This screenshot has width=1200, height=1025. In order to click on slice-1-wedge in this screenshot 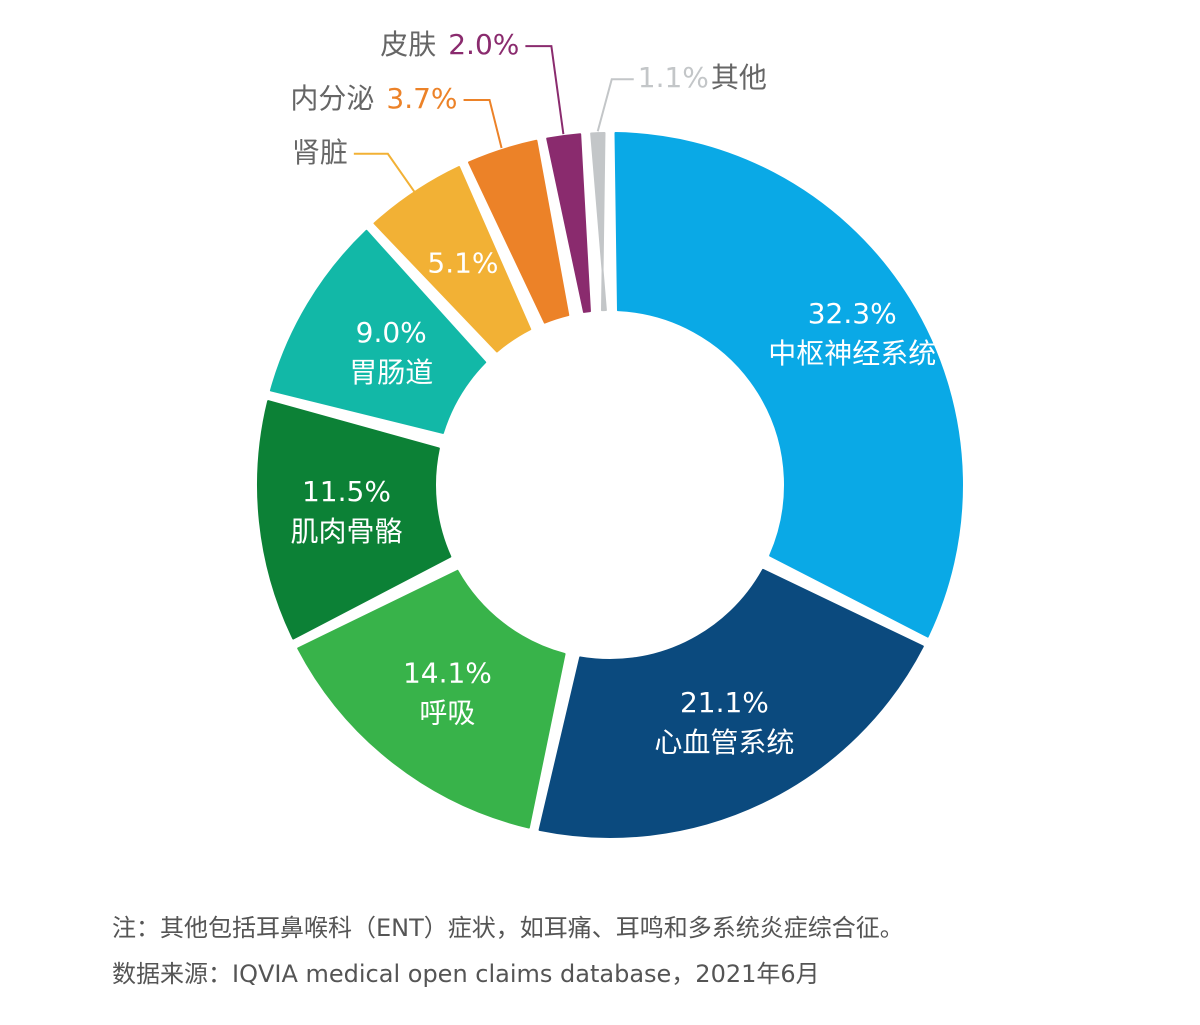, I will do `click(731, 703)`.